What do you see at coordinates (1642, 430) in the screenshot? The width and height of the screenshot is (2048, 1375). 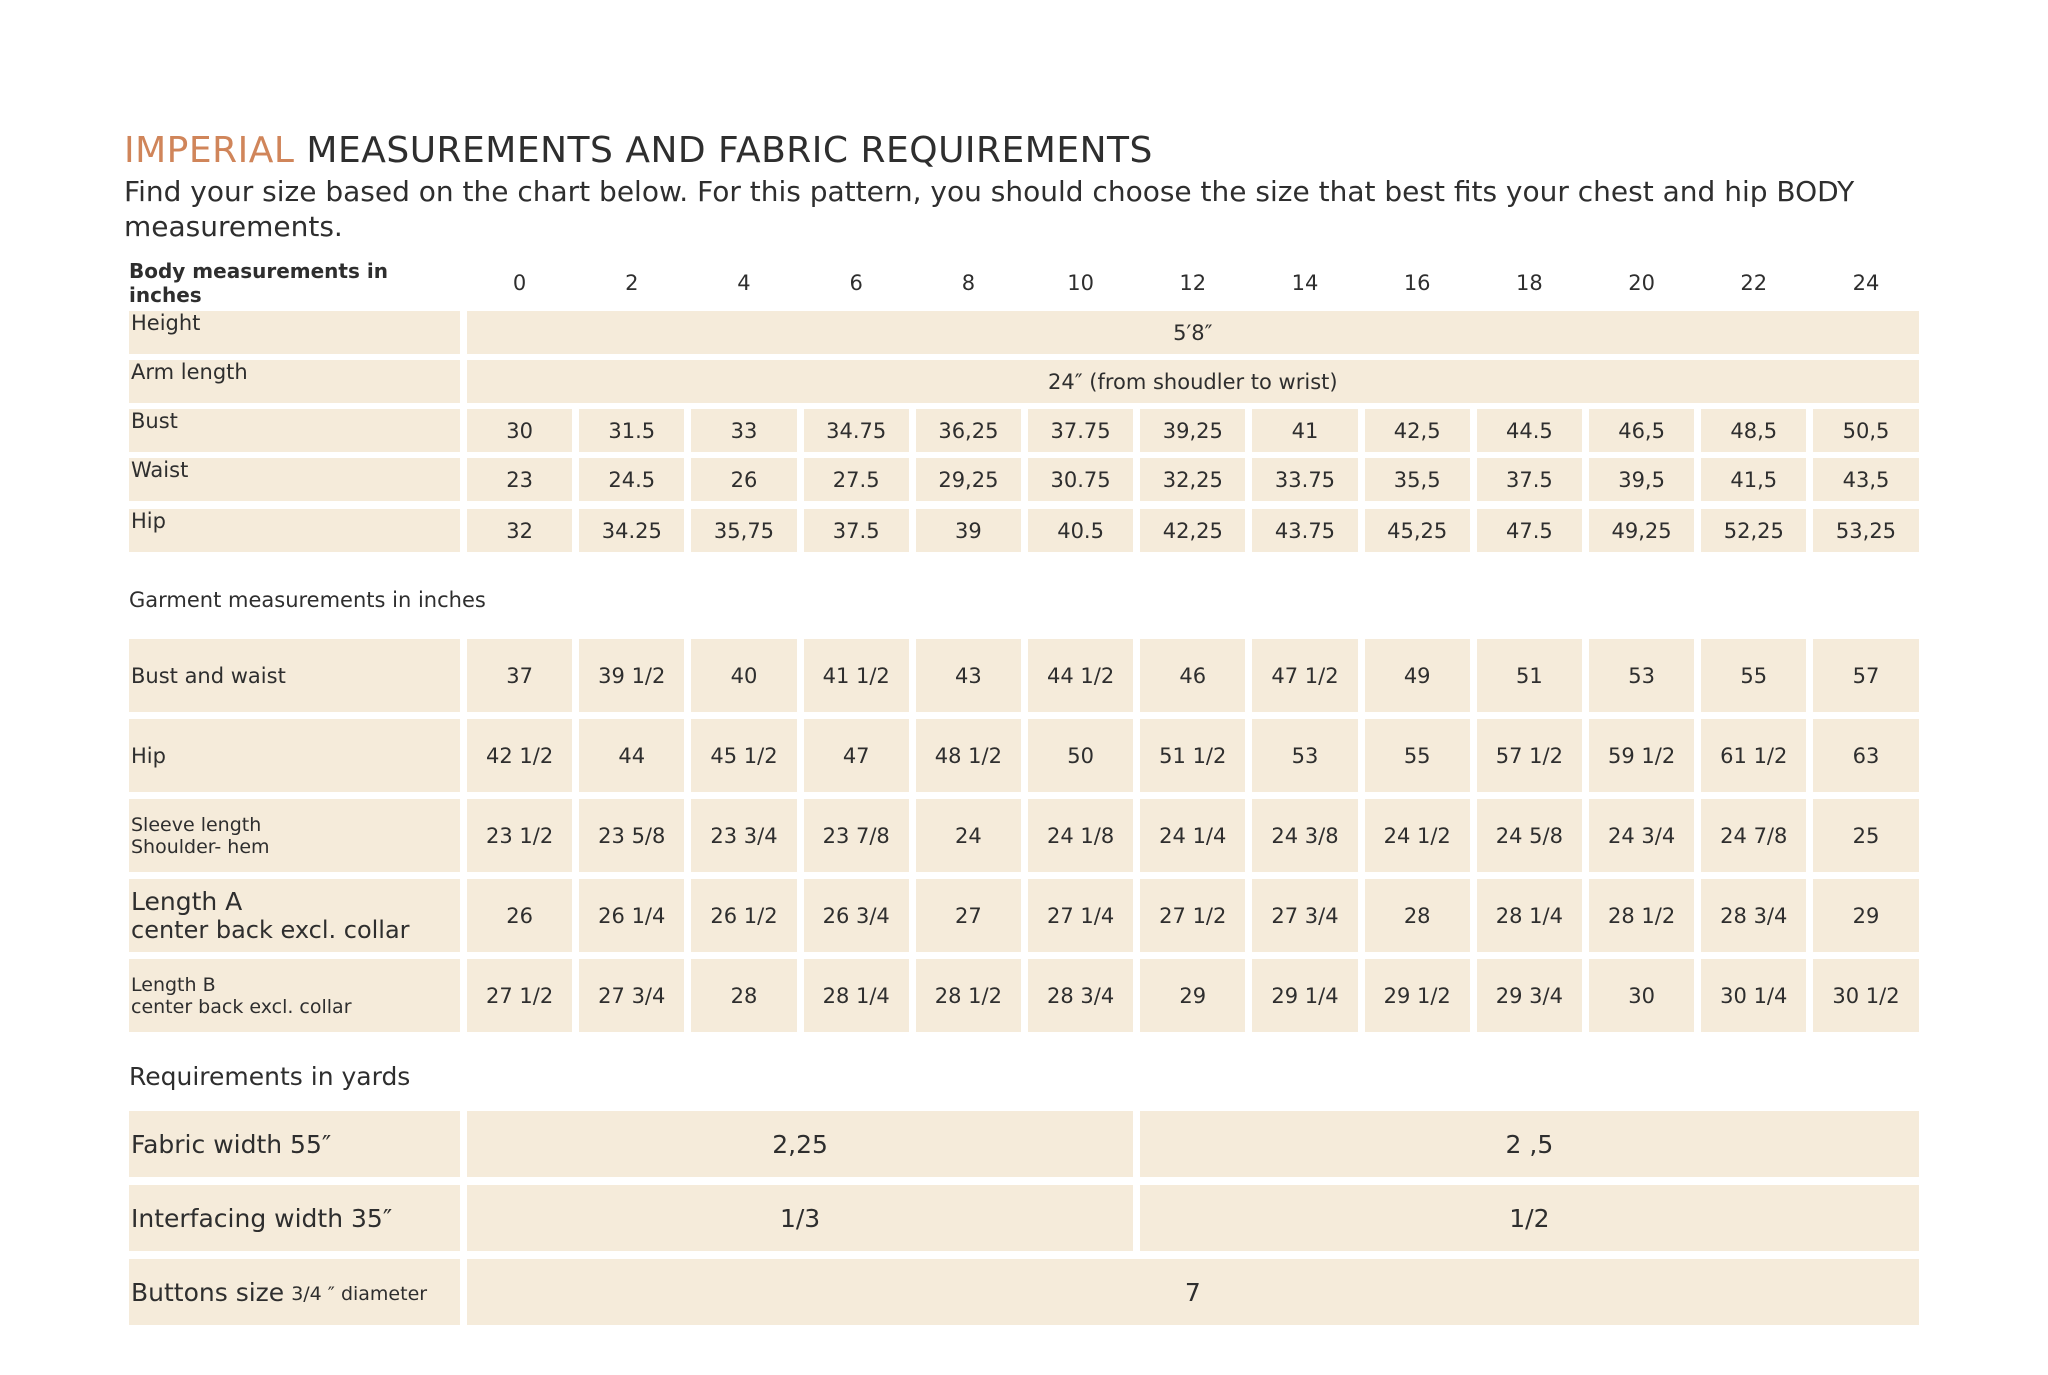 I see `cell-value: 46,5` at bounding box center [1642, 430].